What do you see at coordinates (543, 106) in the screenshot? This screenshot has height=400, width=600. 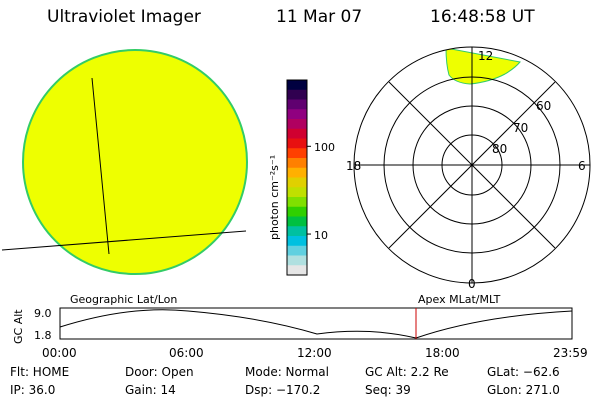 I see `lat-label-60: 60` at bounding box center [543, 106].